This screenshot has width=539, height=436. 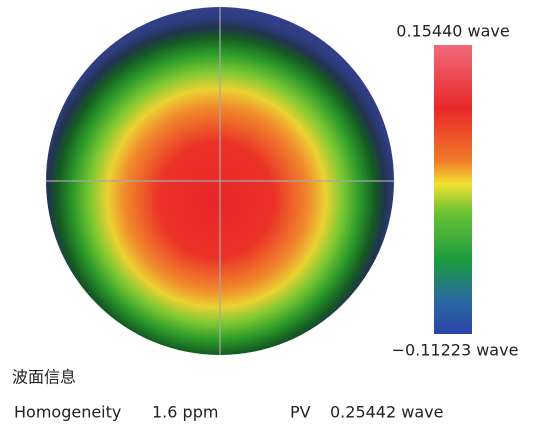 What do you see at coordinates (300, 412) in the screenshot?
I see `pv-label: PV` at bounding box center [300, 412].